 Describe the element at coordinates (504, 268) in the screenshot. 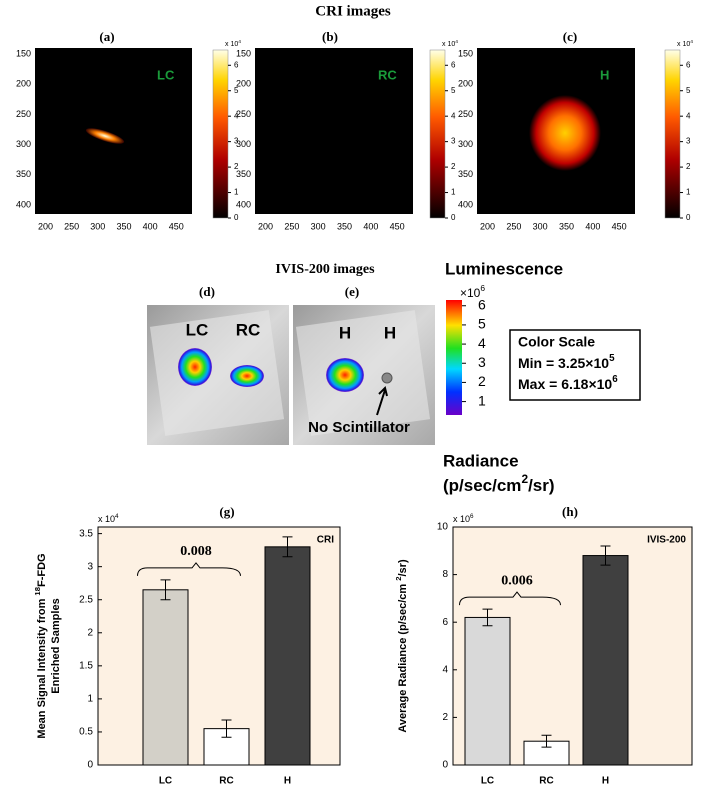

I see `colorbar-title: Luminescence` at that location.